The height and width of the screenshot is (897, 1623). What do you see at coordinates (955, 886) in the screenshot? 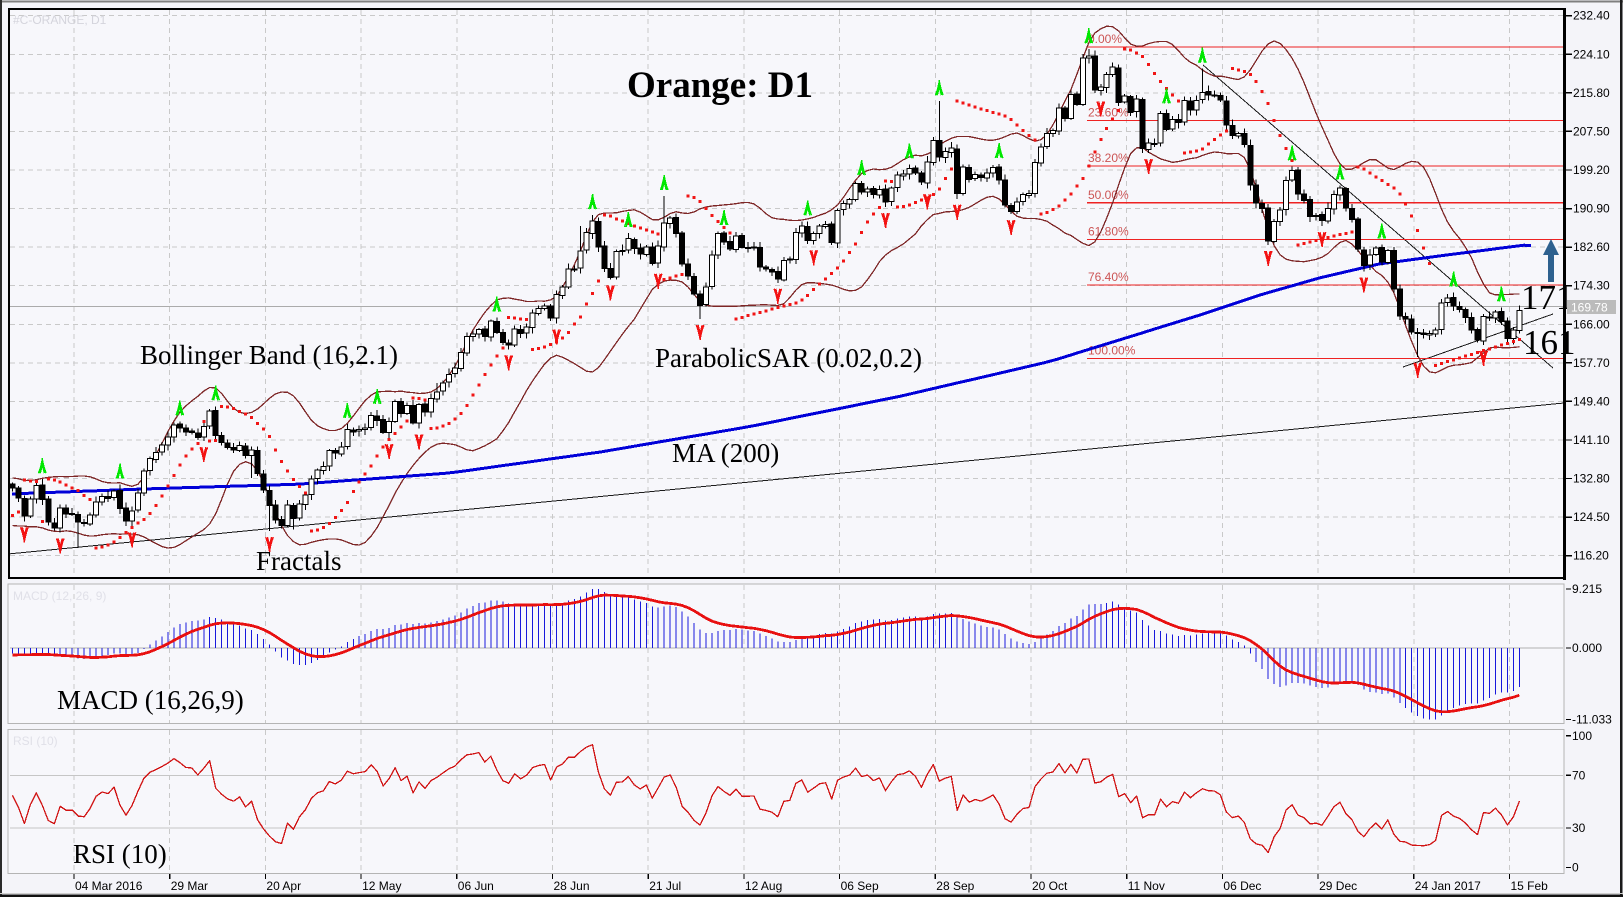
I see `svg-text: 28 Sep` at bounding box center [955, 886].